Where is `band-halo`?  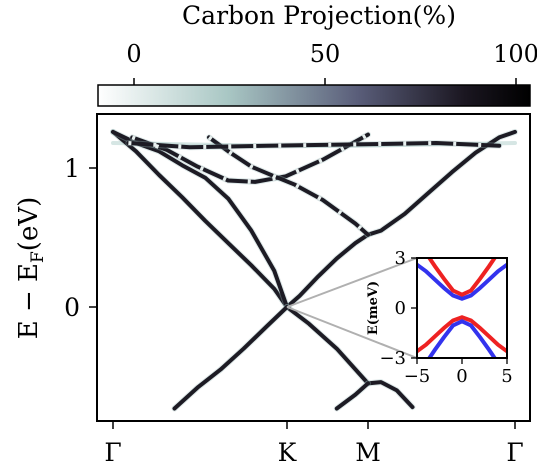 band-halo is located at coordinates (200, 219).